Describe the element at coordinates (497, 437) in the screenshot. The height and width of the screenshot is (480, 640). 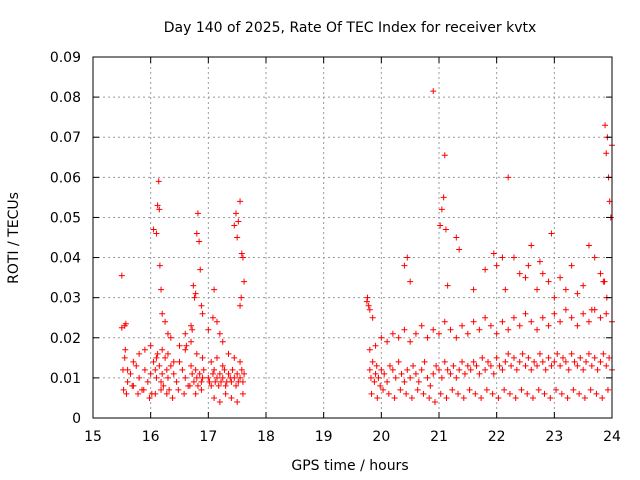
I see `x-tick-label: 22` at that location.